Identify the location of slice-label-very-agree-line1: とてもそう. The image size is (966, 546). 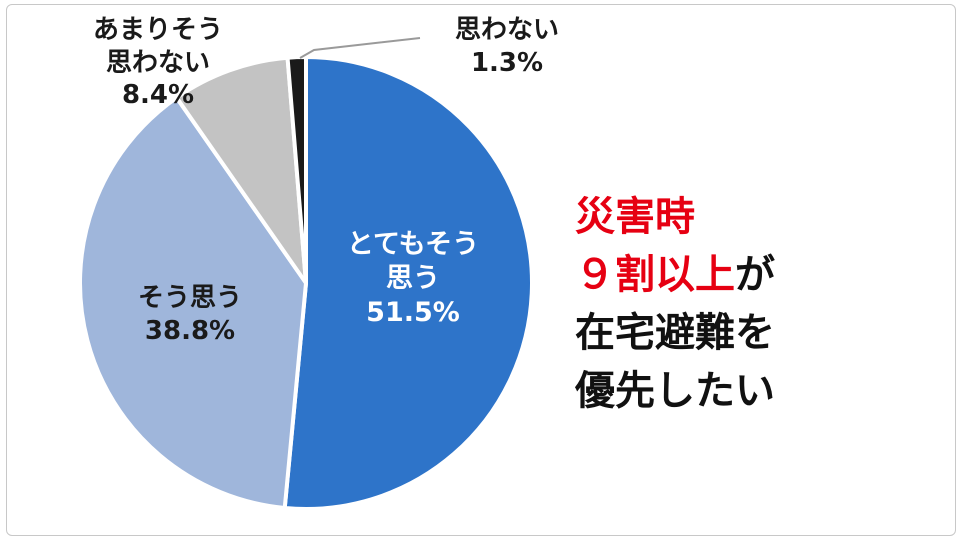
(413, 244).